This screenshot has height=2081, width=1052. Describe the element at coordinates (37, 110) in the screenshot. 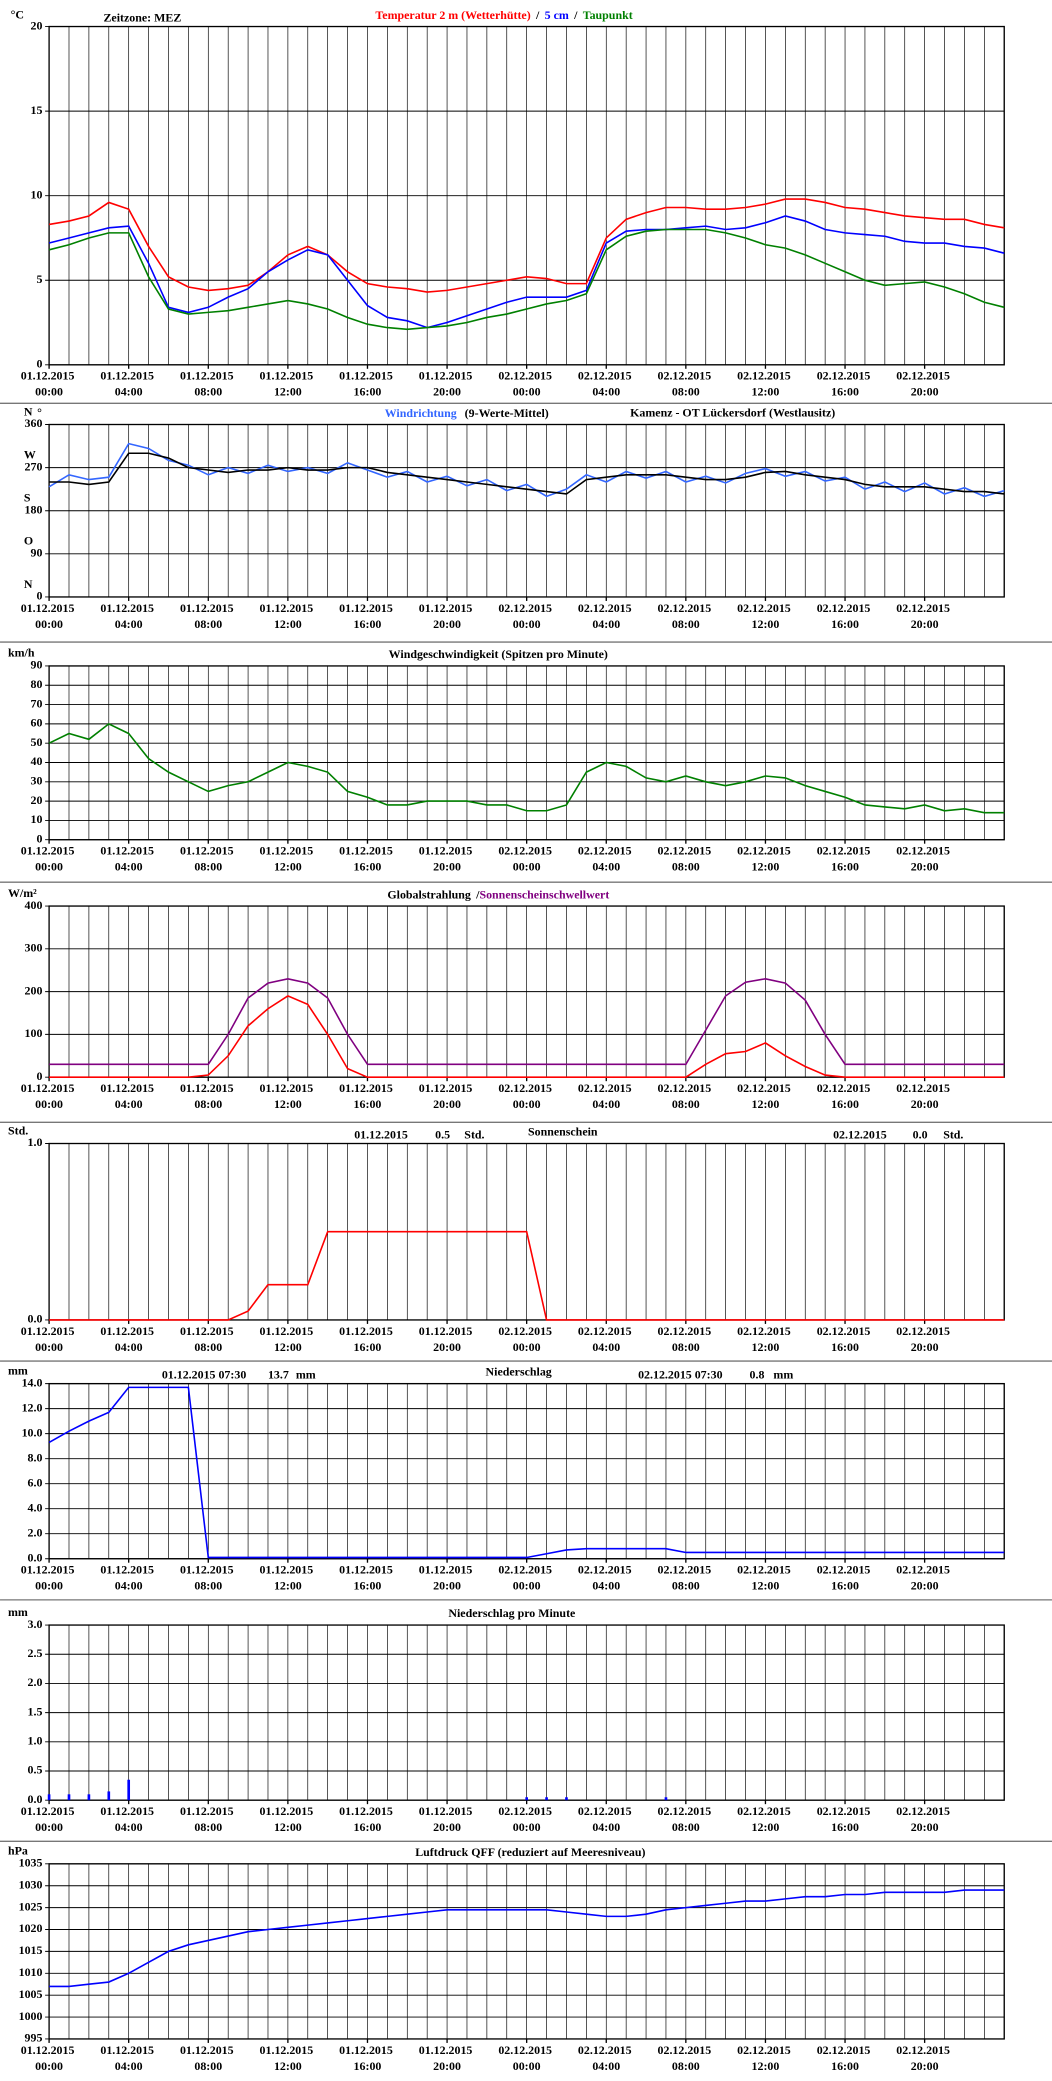

I see `y-tick-label: 15` at that location.